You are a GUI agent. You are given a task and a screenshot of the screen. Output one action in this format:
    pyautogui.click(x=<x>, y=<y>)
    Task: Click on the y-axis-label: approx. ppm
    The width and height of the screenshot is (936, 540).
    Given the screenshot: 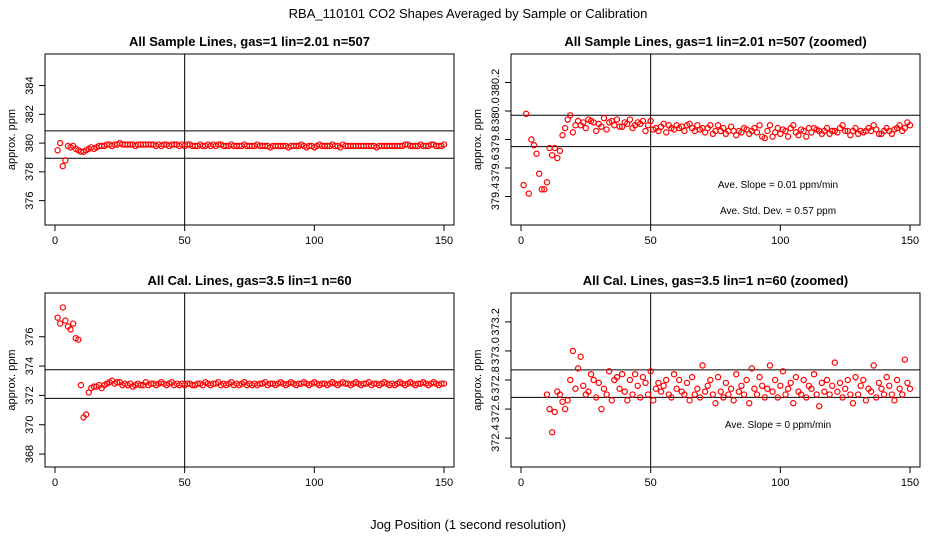 What is the action you would take?
    pyautogui.click(x=478, y=139)
    